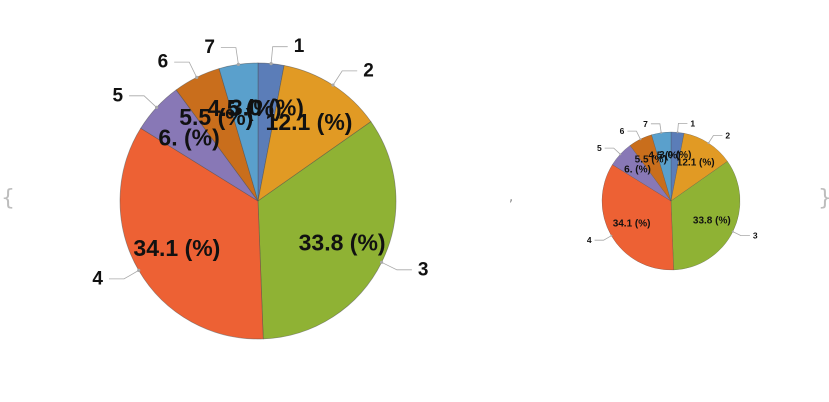 Image resolution: width=829 pixels, height=402 pixels. What do you see at coordinates (8, 198) in the screenshot?
I see `brace-open: {` at bounding box center [8, 198].